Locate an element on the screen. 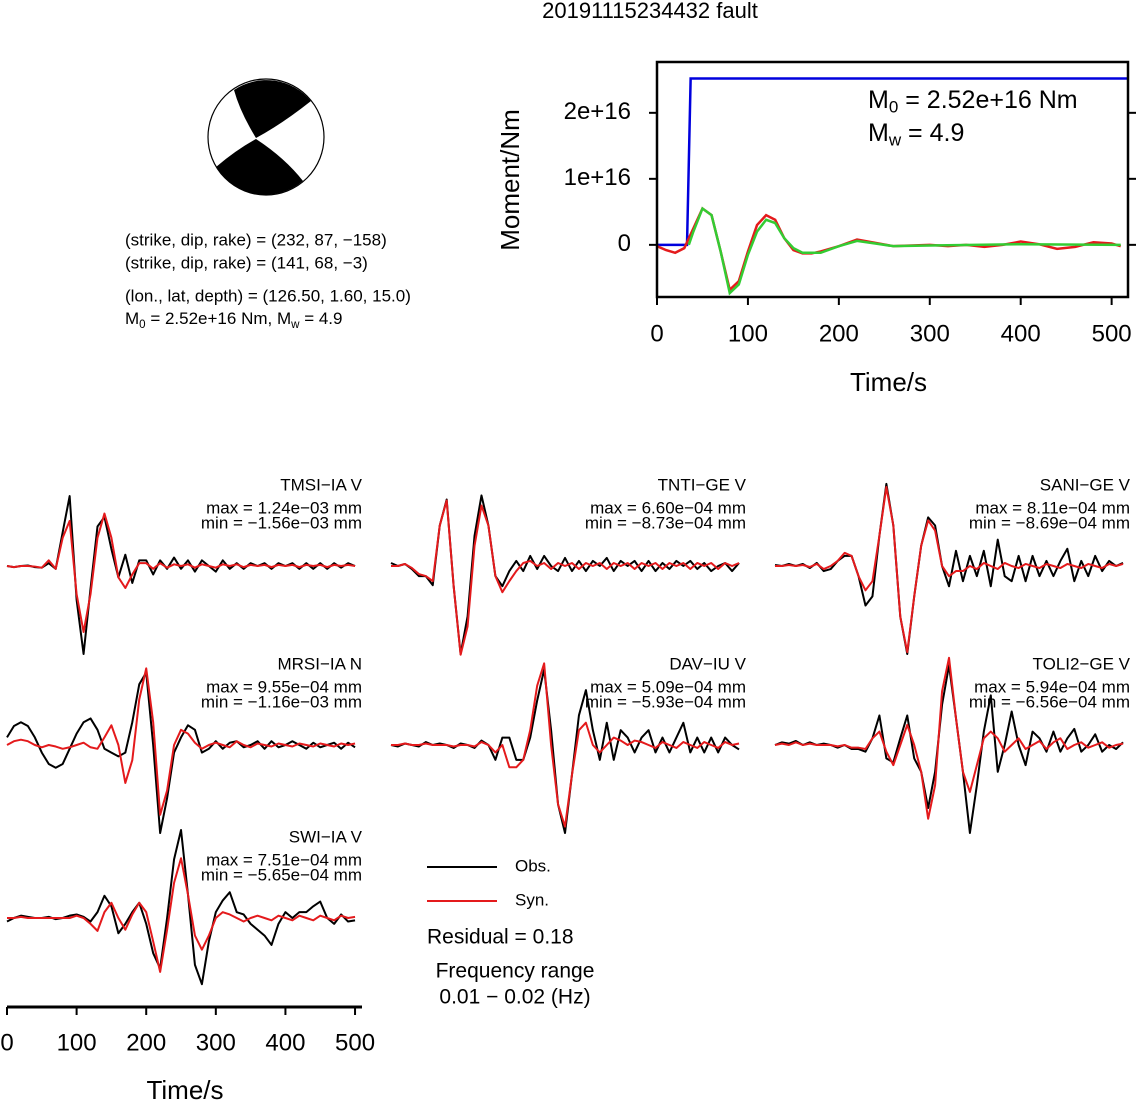  min-amplitude: min = −5.65e−04 mm is located at coordinates (281, 874).